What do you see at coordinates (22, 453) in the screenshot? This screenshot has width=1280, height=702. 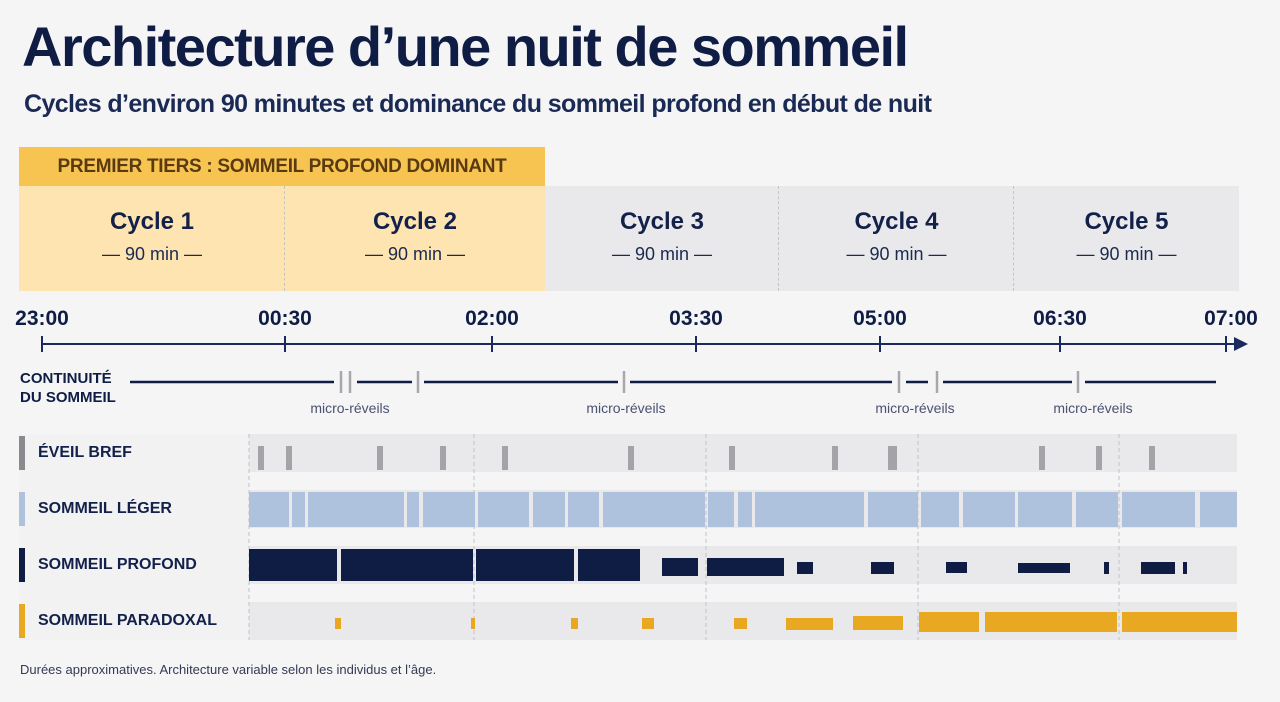 I see `wake-color-bar` at bounding box center [22, 453].